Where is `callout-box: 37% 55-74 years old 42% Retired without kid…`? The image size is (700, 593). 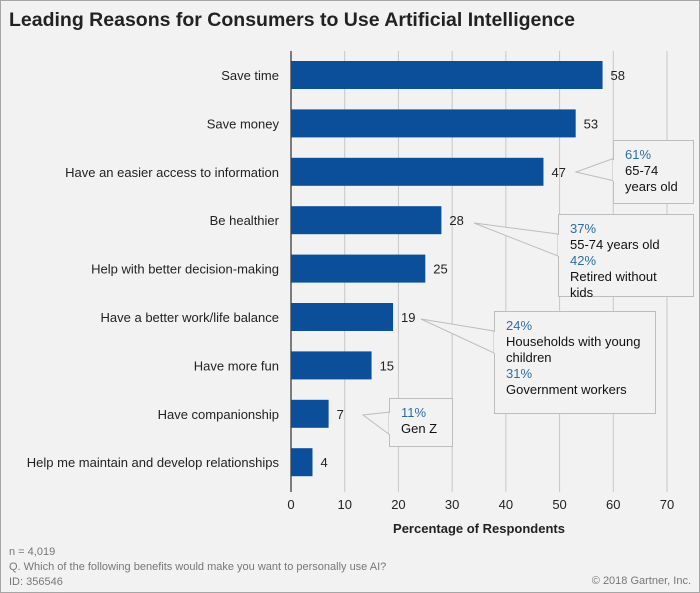
callout-box: 37% 55-74 years old 42% Retired without kid… is located at coordinates (626, 257).